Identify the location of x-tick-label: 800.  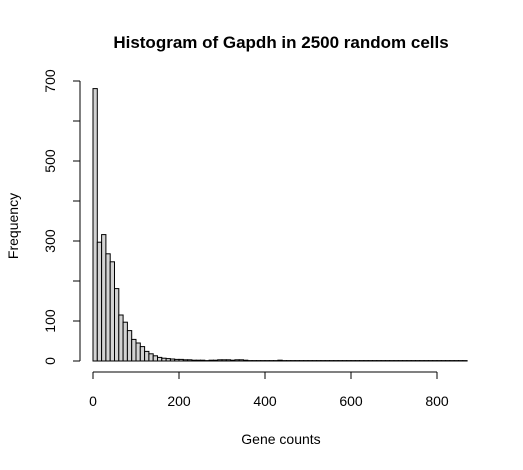
(437, 401).